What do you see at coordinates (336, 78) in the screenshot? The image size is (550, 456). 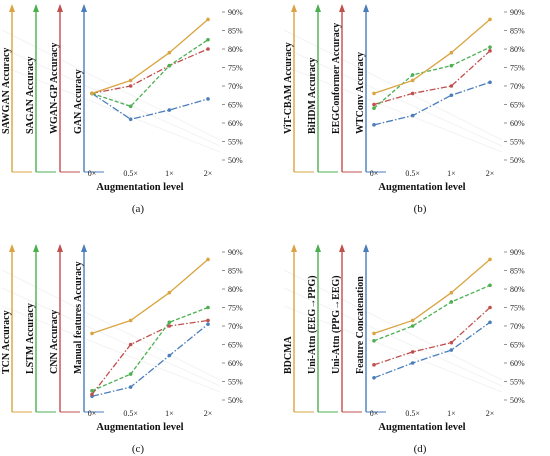 I see `series-axis-label: EEGConformer Accuracy` at bounding box center [336, 78].